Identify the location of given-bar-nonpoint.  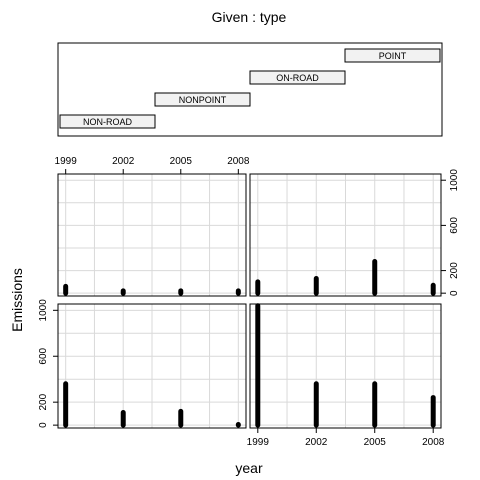
(202, 99).